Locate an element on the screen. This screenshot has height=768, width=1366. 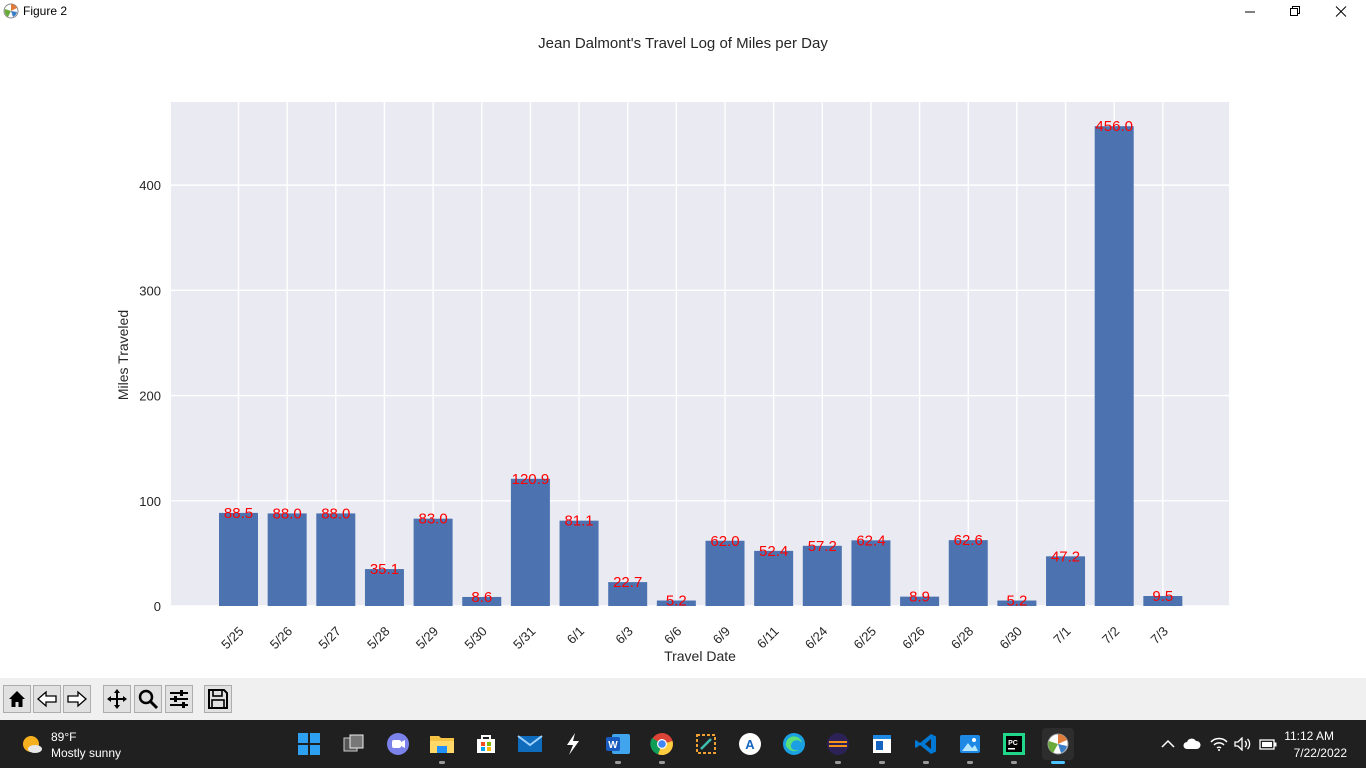
eclipse-icon is located at coordinates (838, 744).